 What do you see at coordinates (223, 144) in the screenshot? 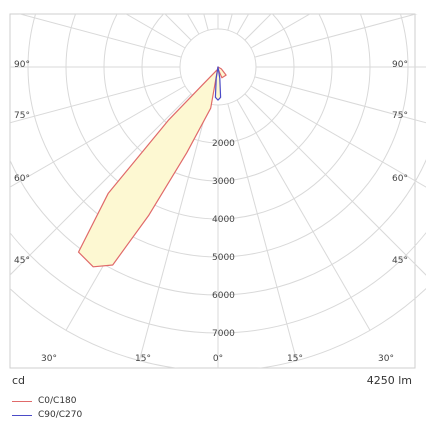
I see `radial-tick-label: 2000` at bounding box center [223, 144].